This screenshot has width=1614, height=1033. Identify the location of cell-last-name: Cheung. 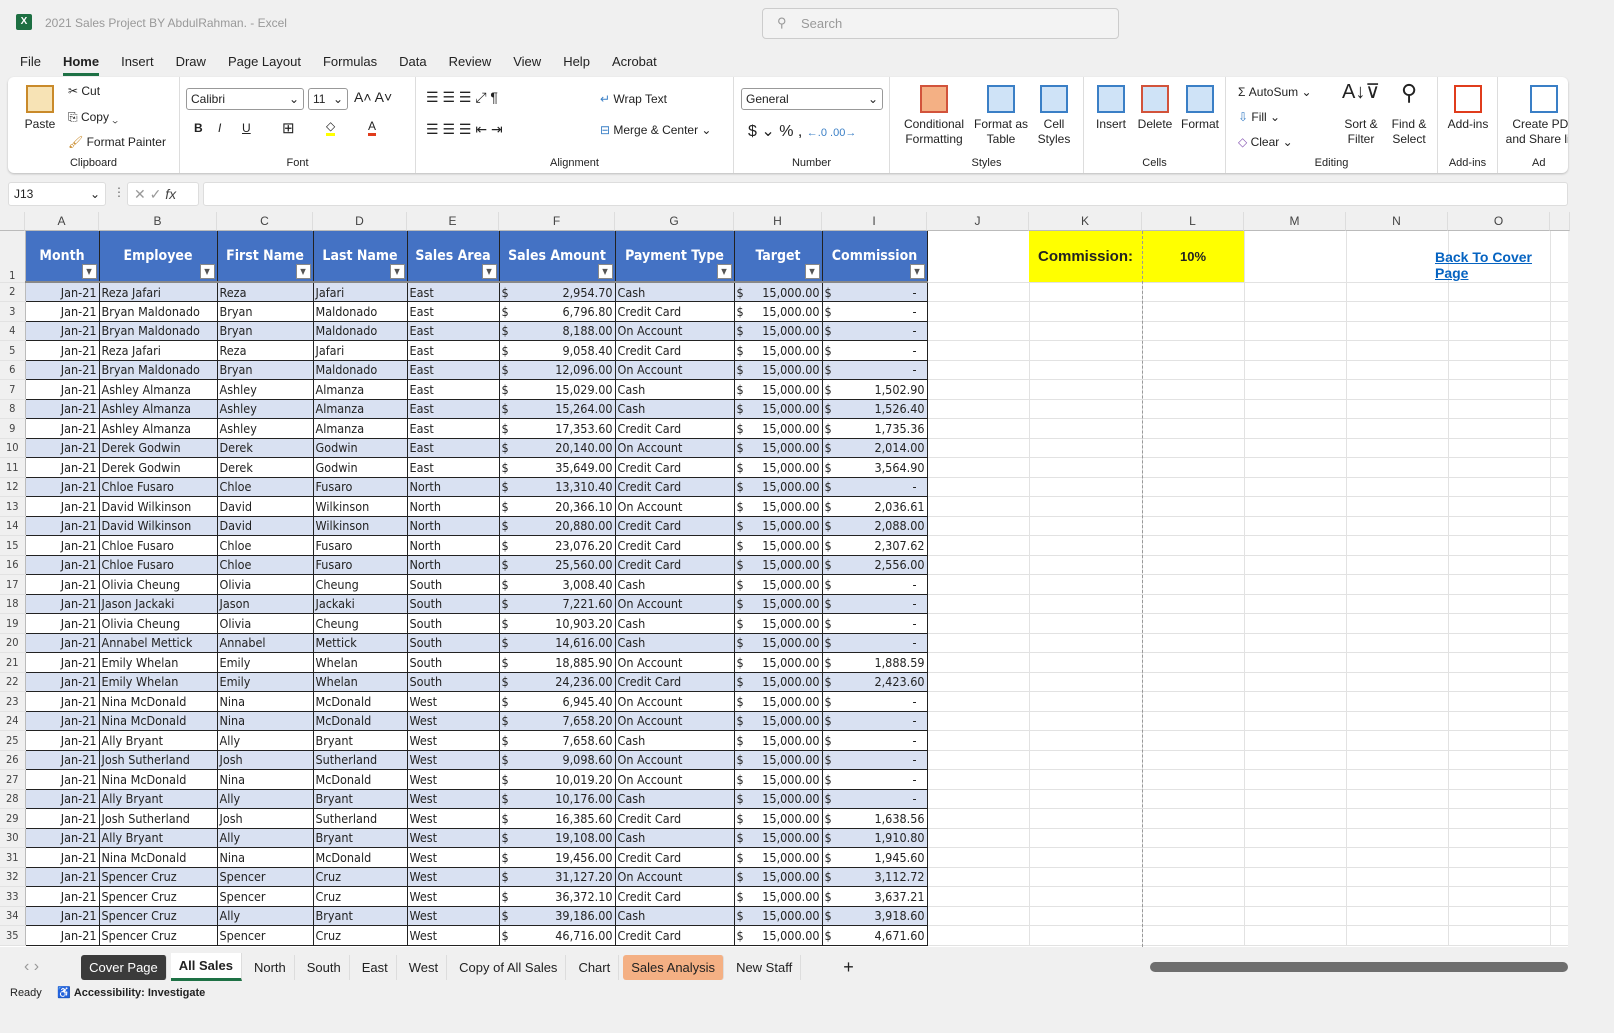
(360, 584).